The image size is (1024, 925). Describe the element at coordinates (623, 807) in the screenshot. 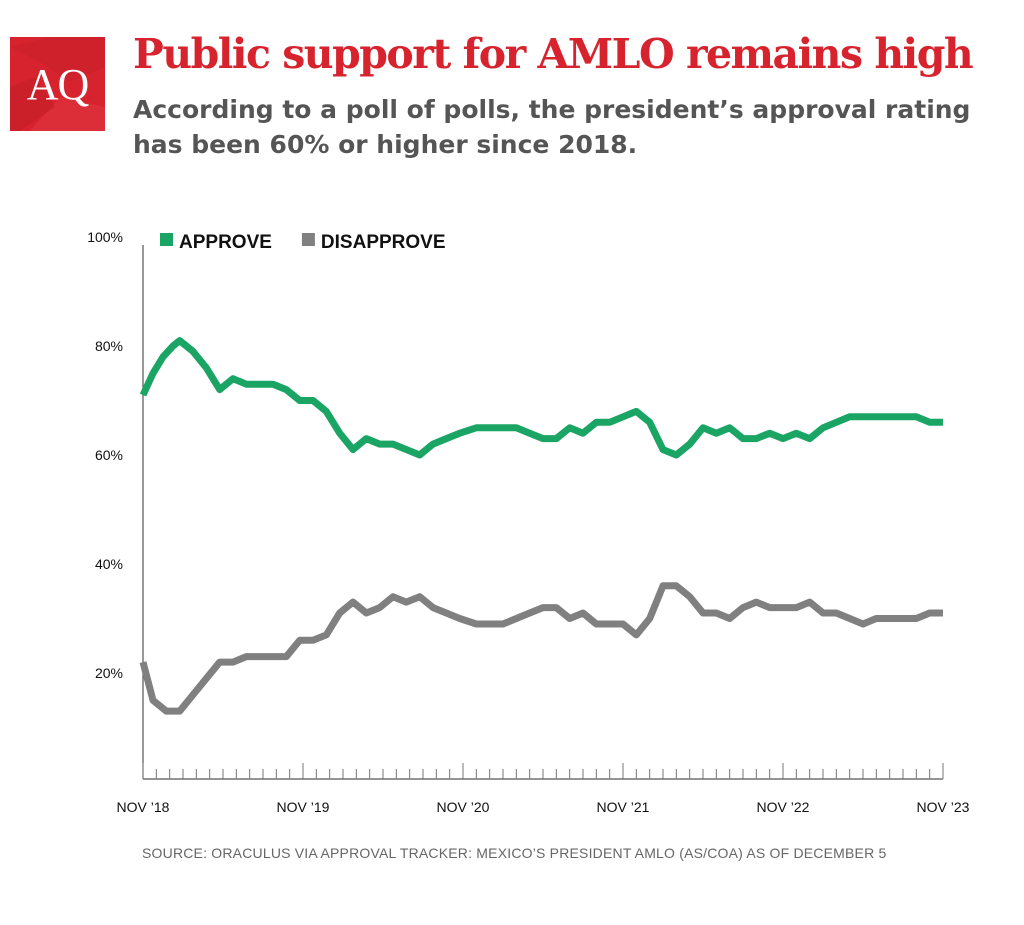

I see `x-tick-label: NOV ’21` at that location.